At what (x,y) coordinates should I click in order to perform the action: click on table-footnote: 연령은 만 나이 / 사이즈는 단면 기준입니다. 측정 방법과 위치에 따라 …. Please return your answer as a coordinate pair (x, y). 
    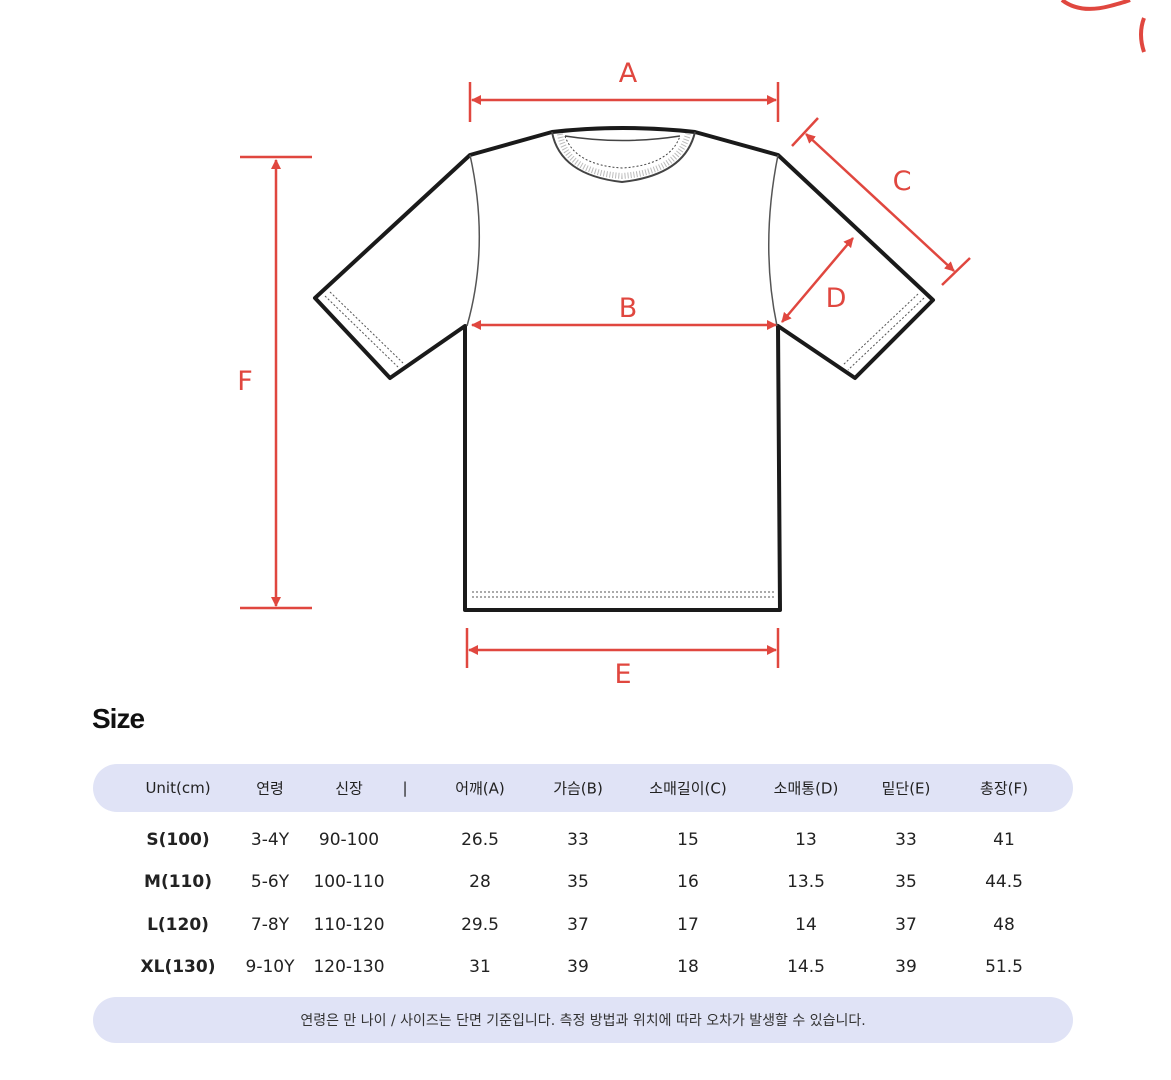
    Looking at the image, I should click on (583, 1020).